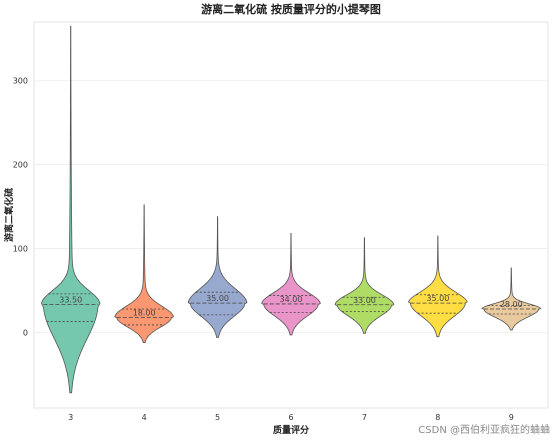 The height and width of the screenshot is (441, 555). What do you see at coordinates (511, 304) in the screenshot?
I see `median-value-label: 28.00` at bounding box center [511, 304].